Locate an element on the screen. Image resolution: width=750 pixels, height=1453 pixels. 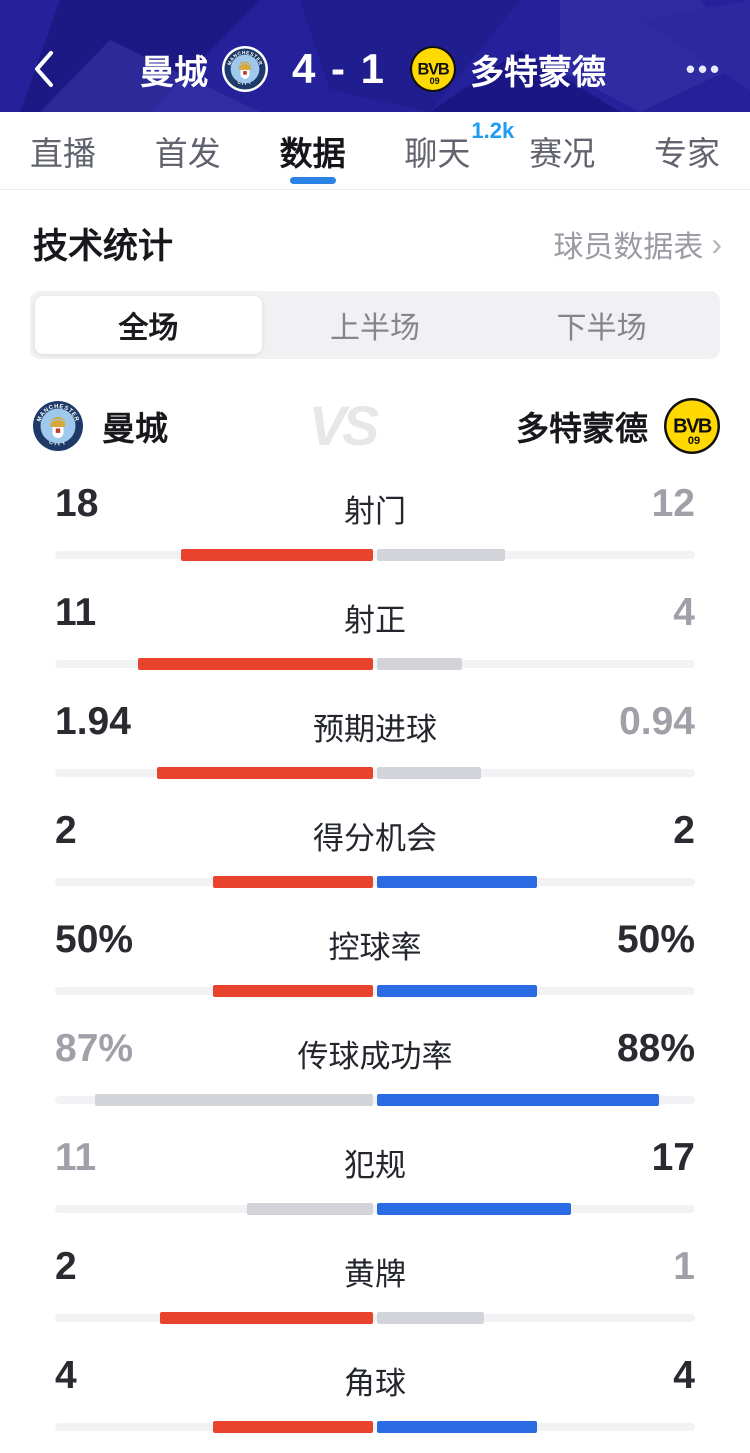
segment: 全场 is located at coordinates (148, 325).